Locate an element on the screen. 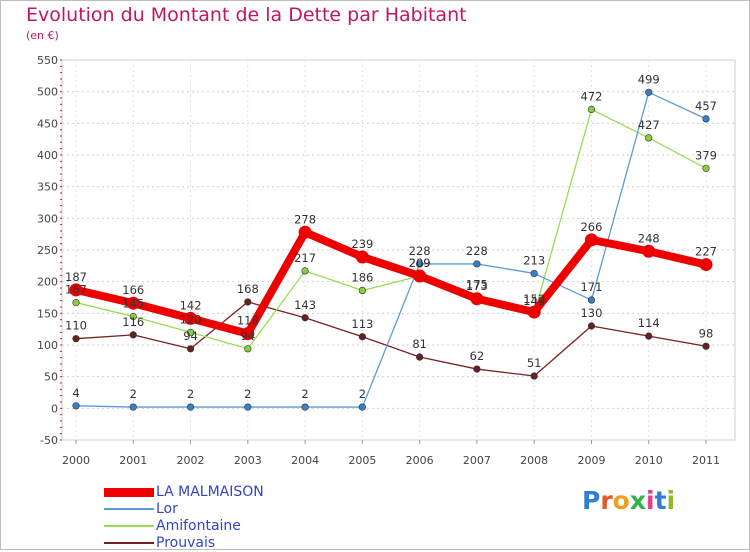 Image resolution: width=750 pixels, height=552 pixels. x-tick-label: 2011 is located at coordinates (706, 460).